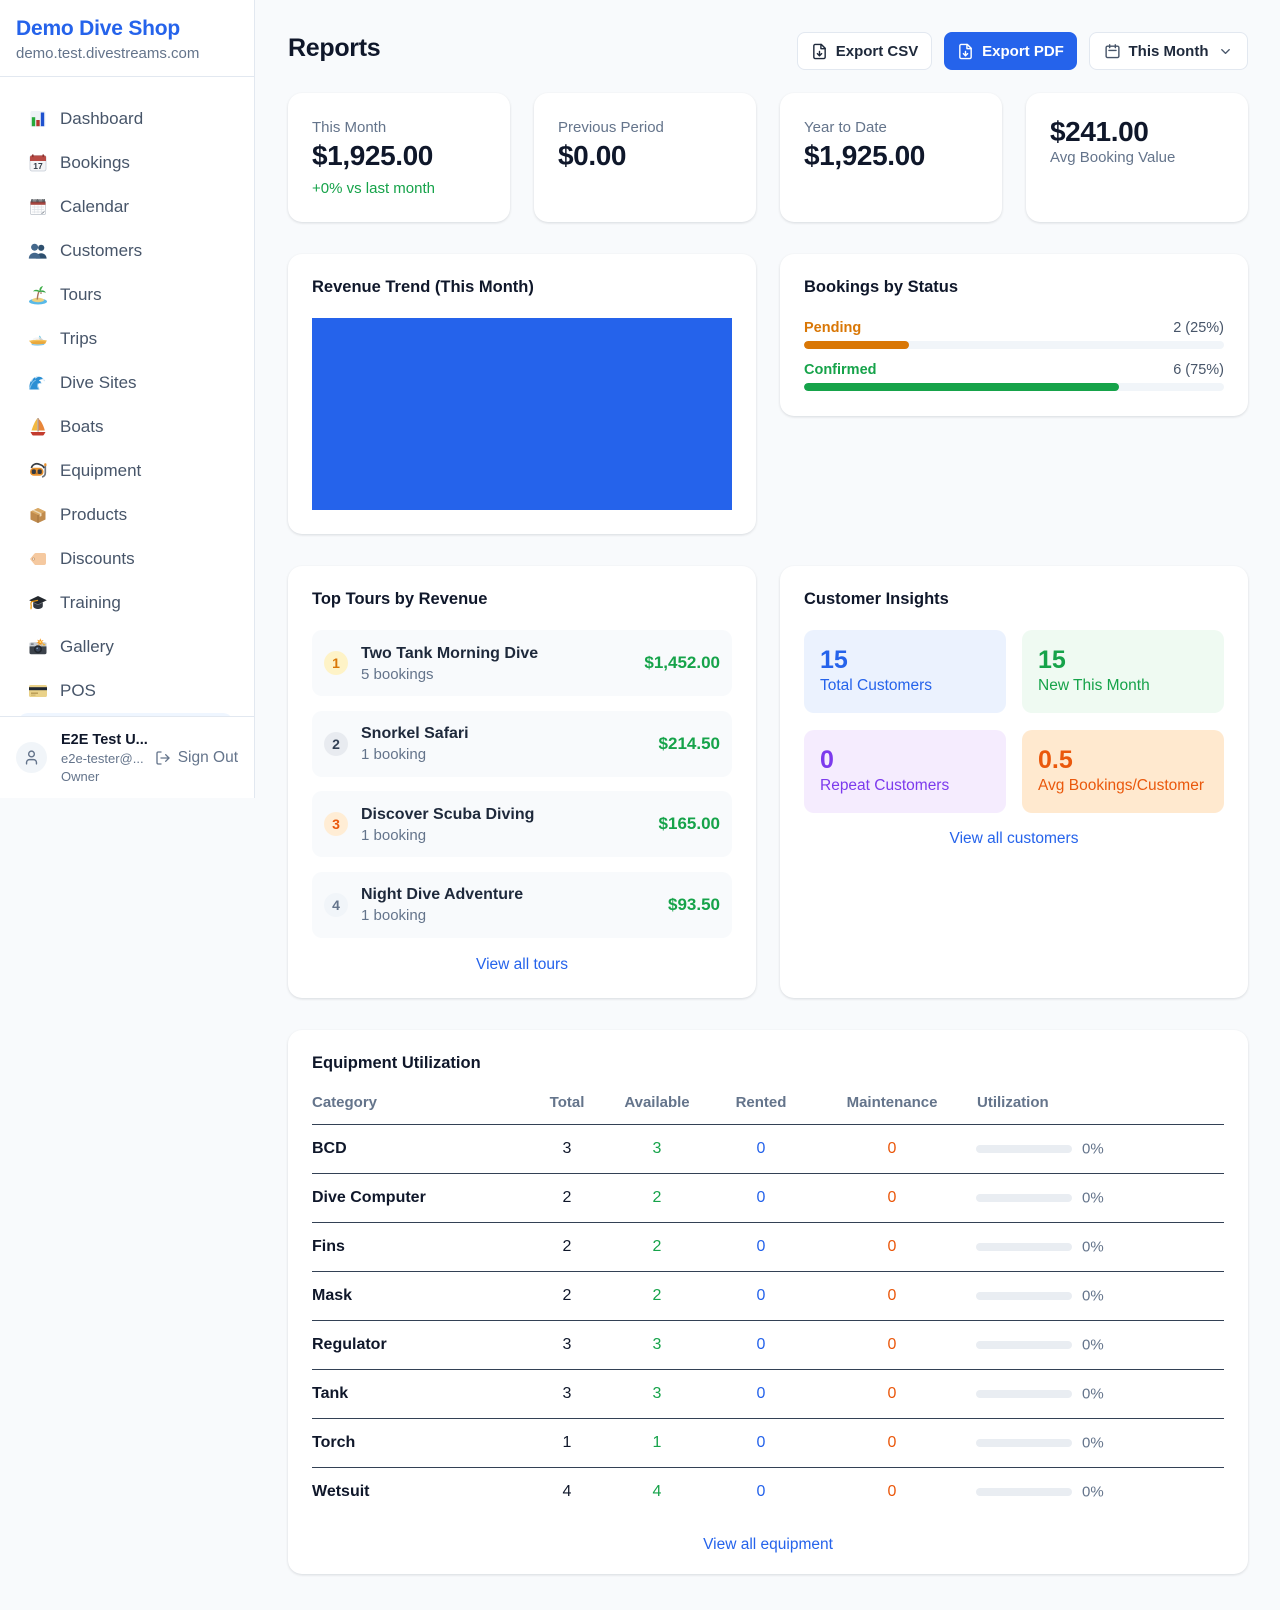 The image size is (1280, 1610). What do you see at coordinates (38, 166) in the screenshot?
I see `svg-text: 17` at bounding box center [38, 166].